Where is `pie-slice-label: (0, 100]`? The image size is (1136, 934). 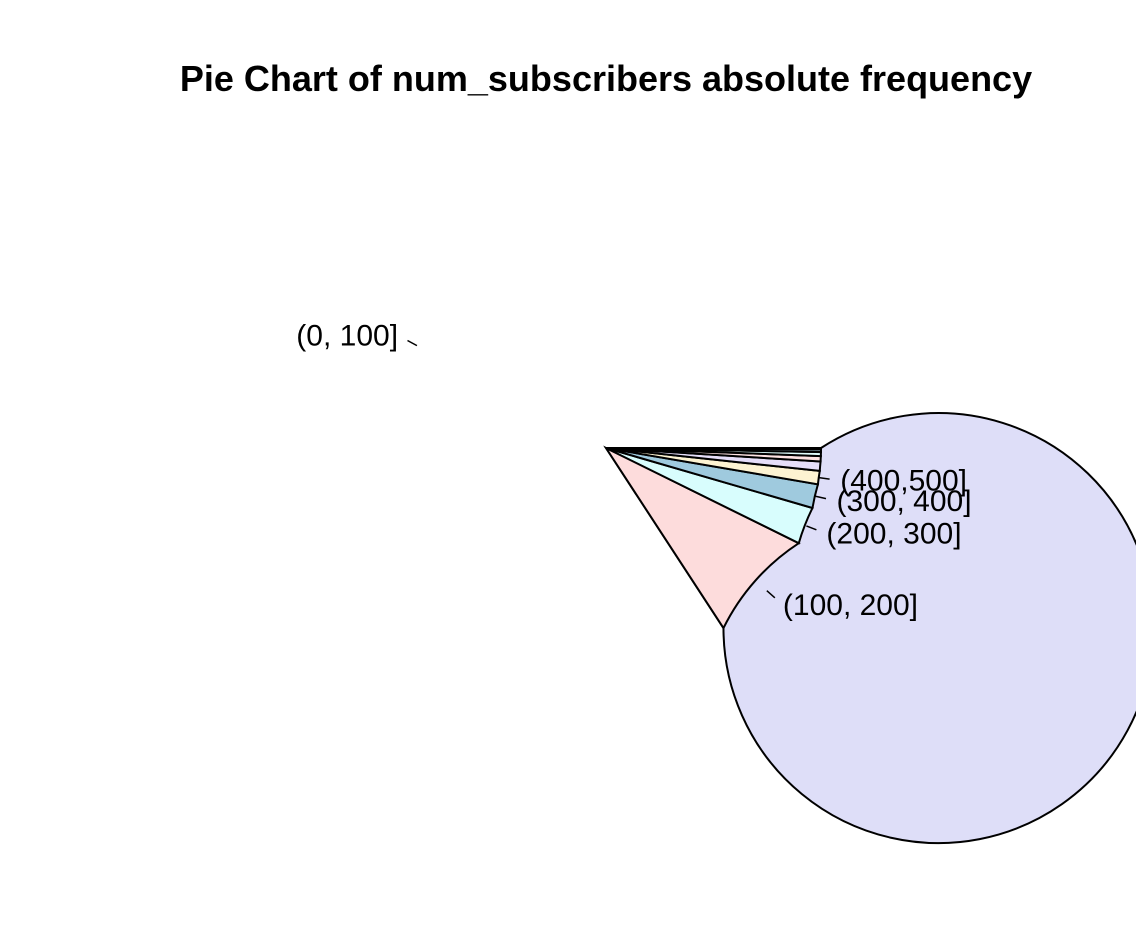
pie-slice-label: (0, 100] is located at coordinates (347, 335).